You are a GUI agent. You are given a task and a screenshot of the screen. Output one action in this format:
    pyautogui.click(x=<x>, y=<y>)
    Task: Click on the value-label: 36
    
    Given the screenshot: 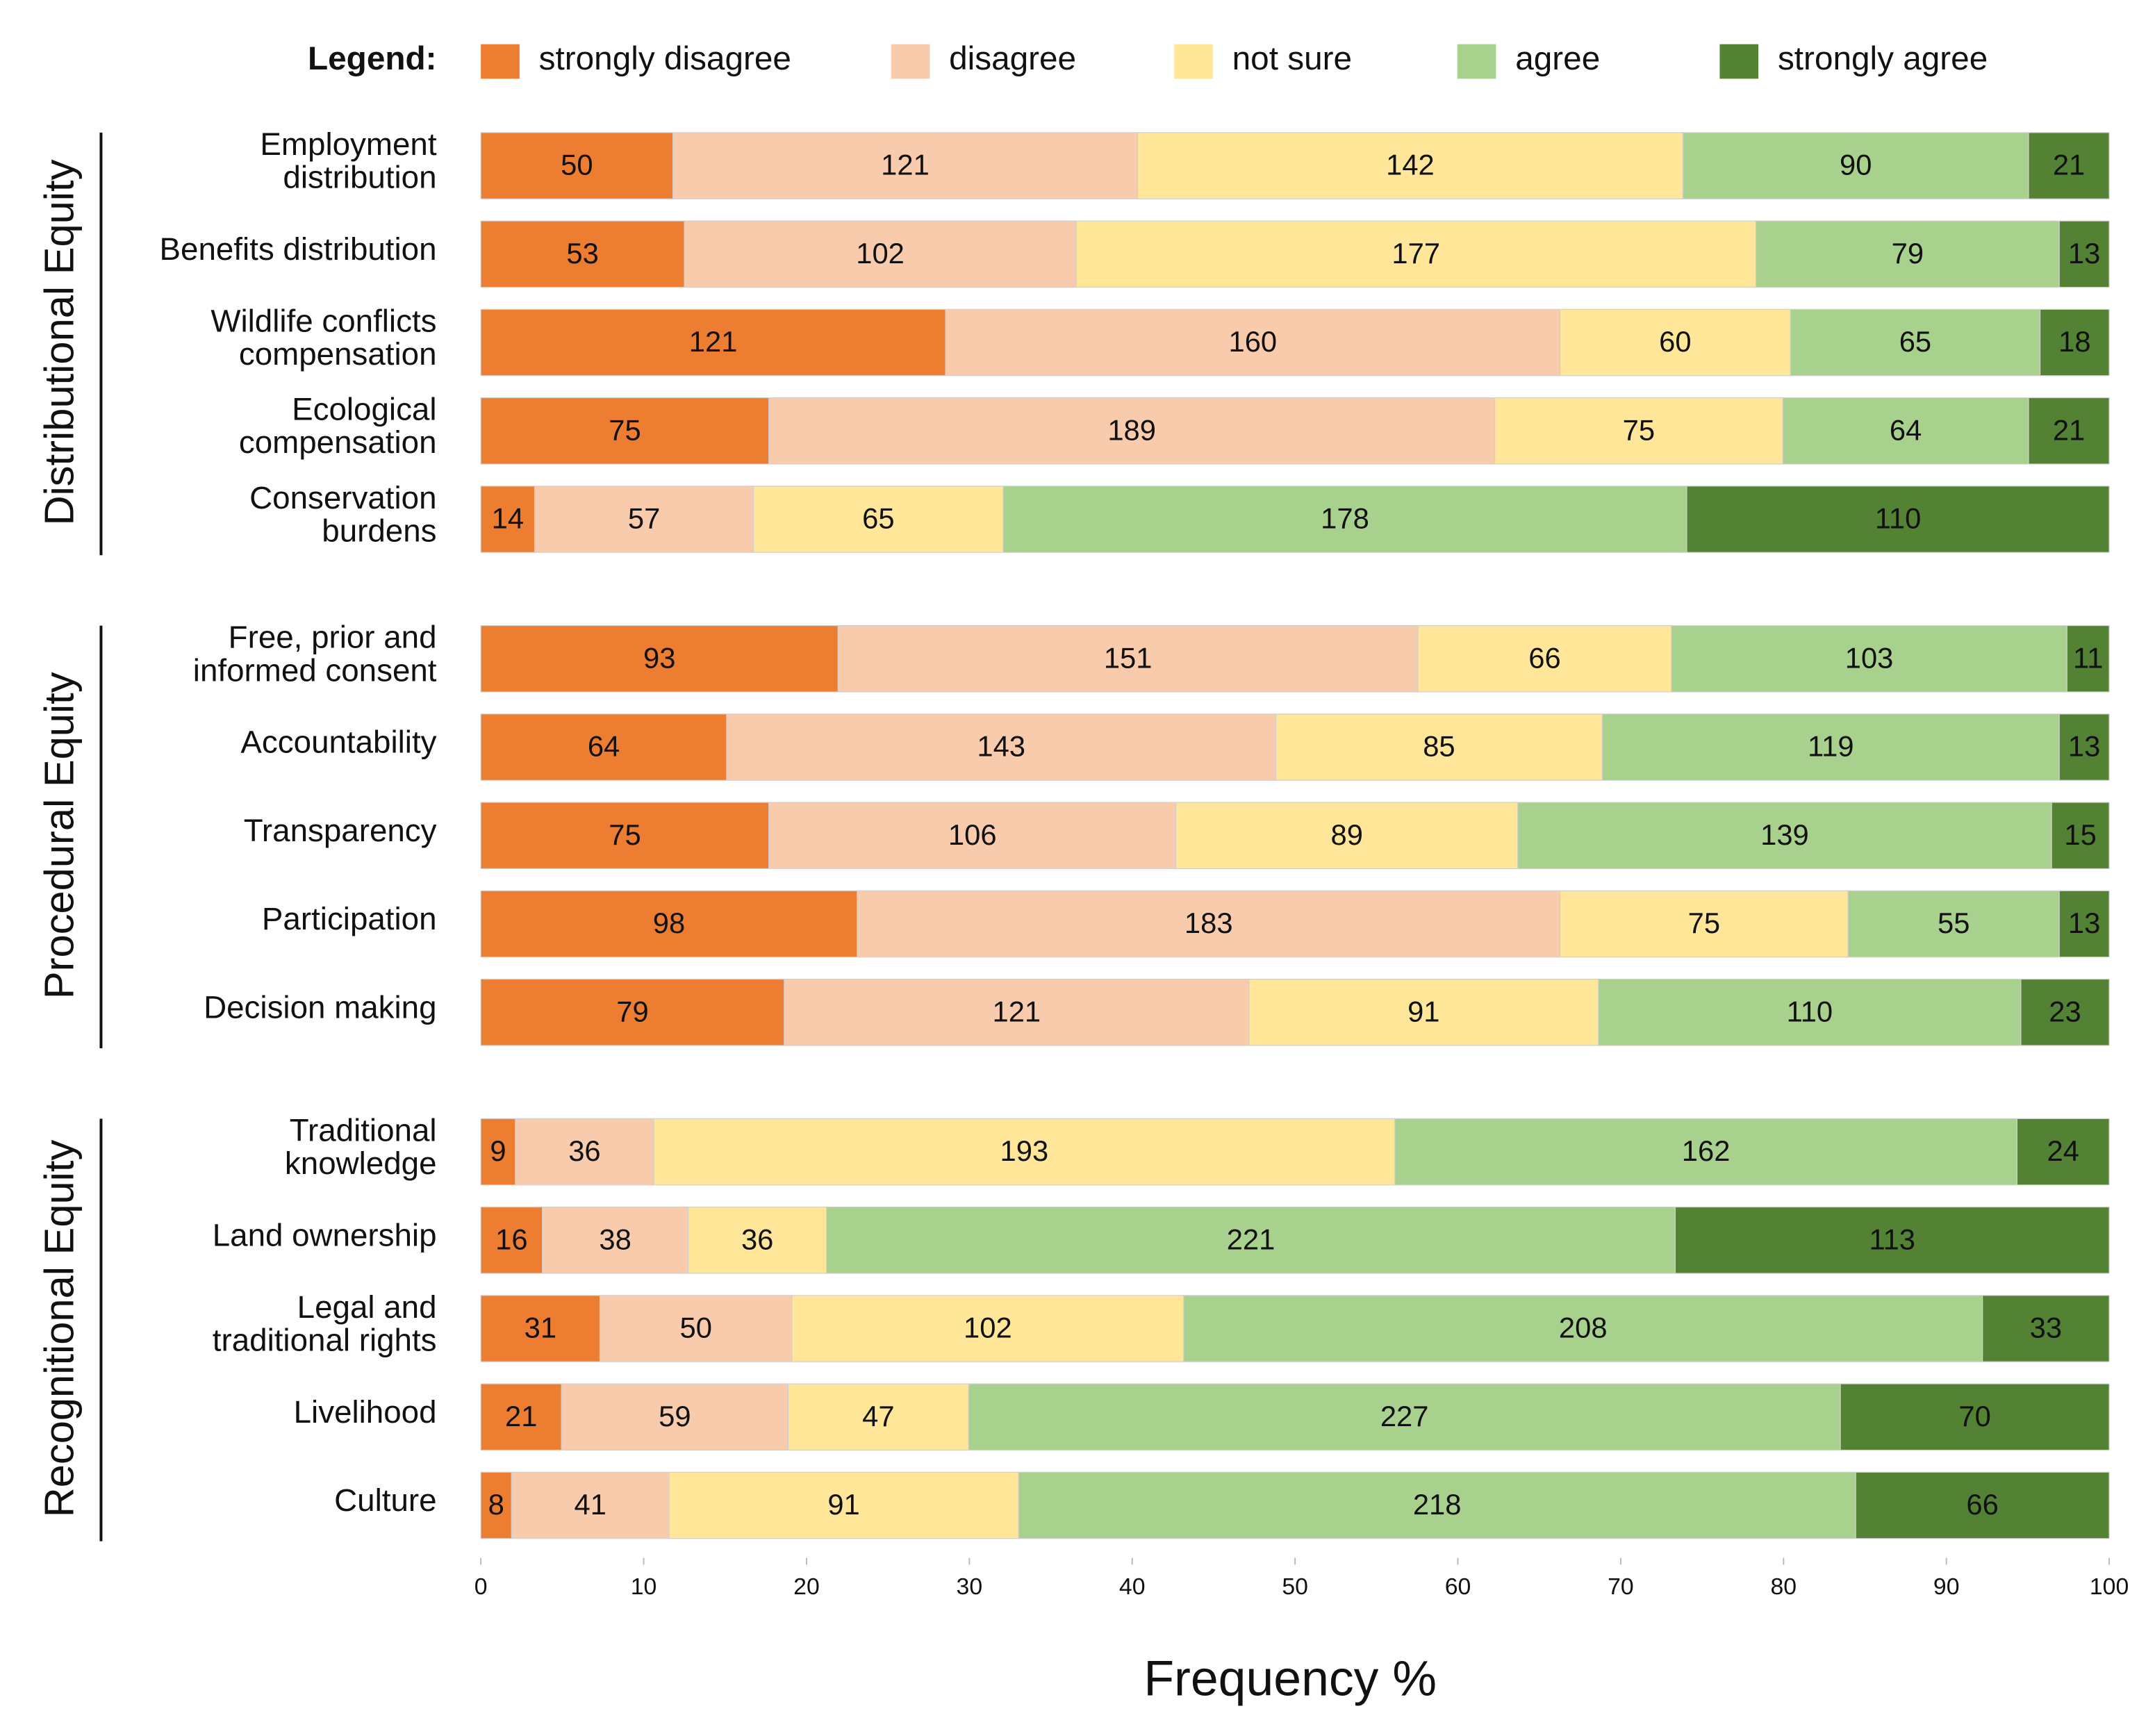 What is the action you would take?
    pyautogui.click(x=757, y=1239)
    